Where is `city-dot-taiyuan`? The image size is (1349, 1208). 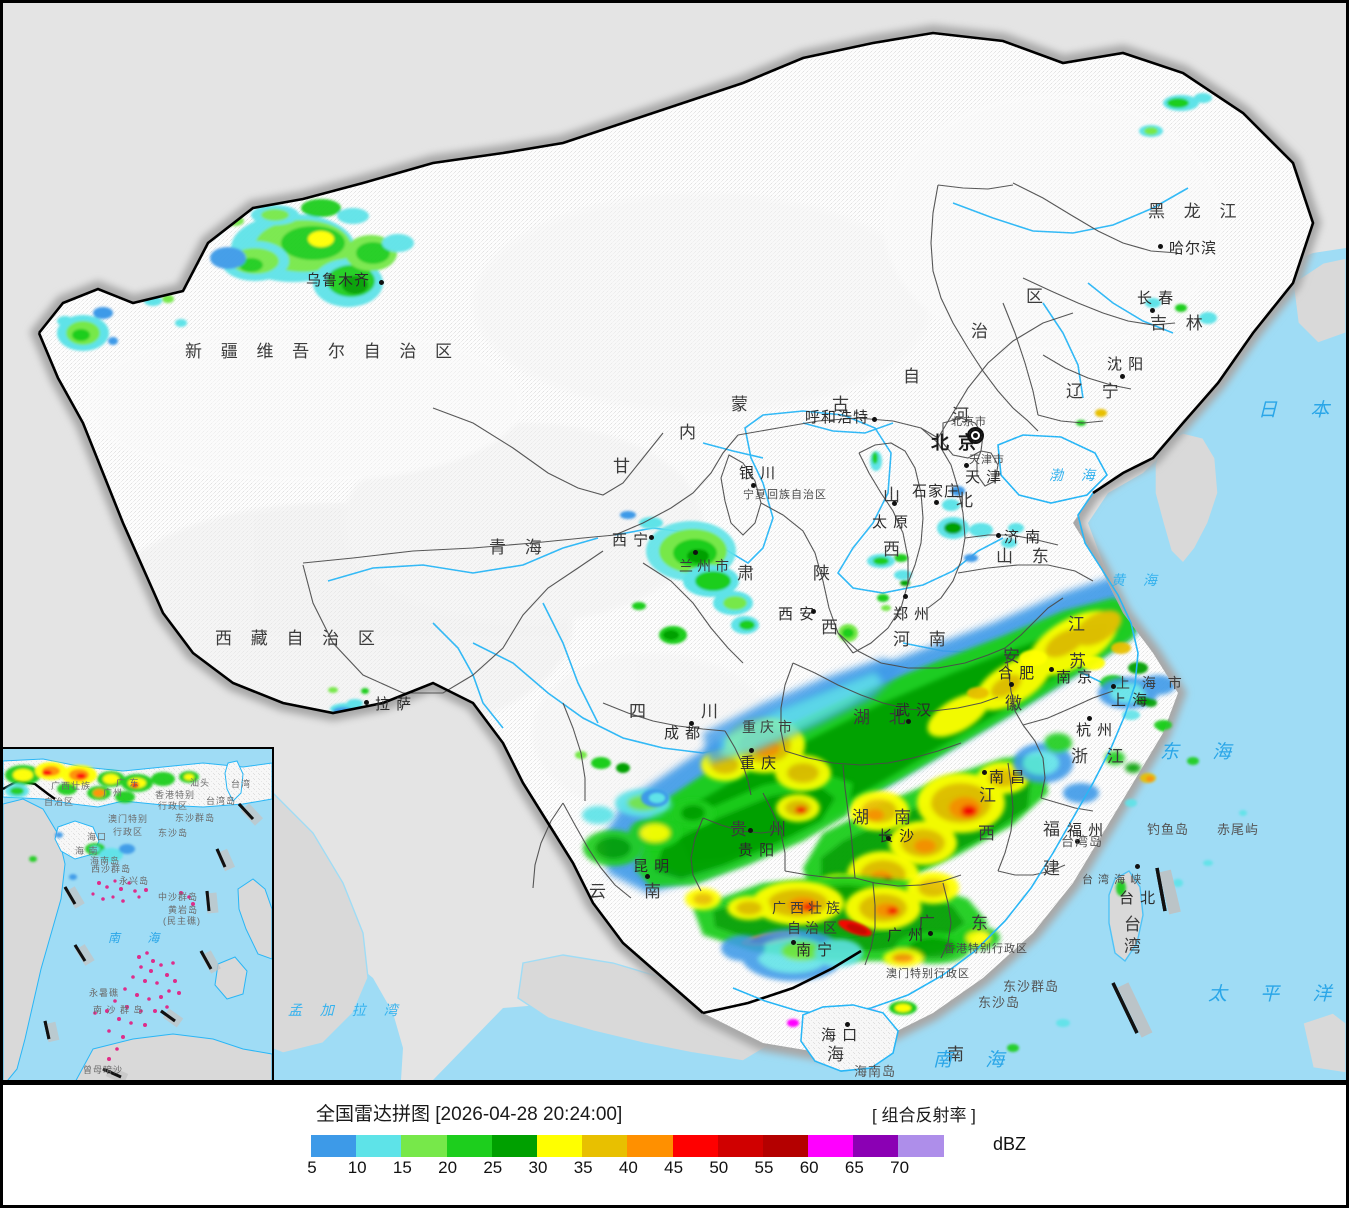 city-dot-taiyuan is located at coordinates (894, 503).